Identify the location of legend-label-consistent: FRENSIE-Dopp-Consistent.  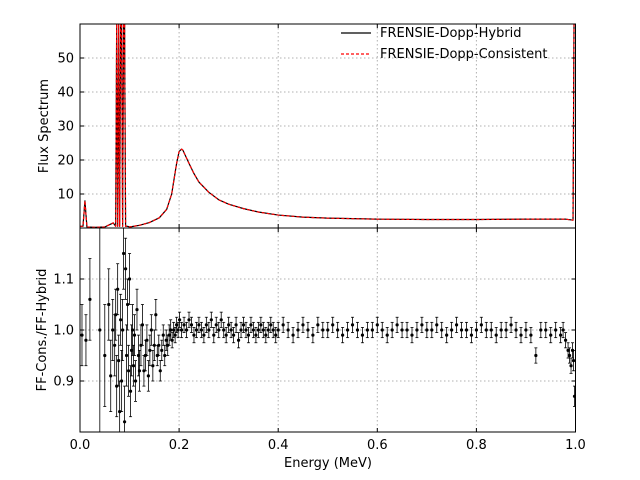
(463, 54).